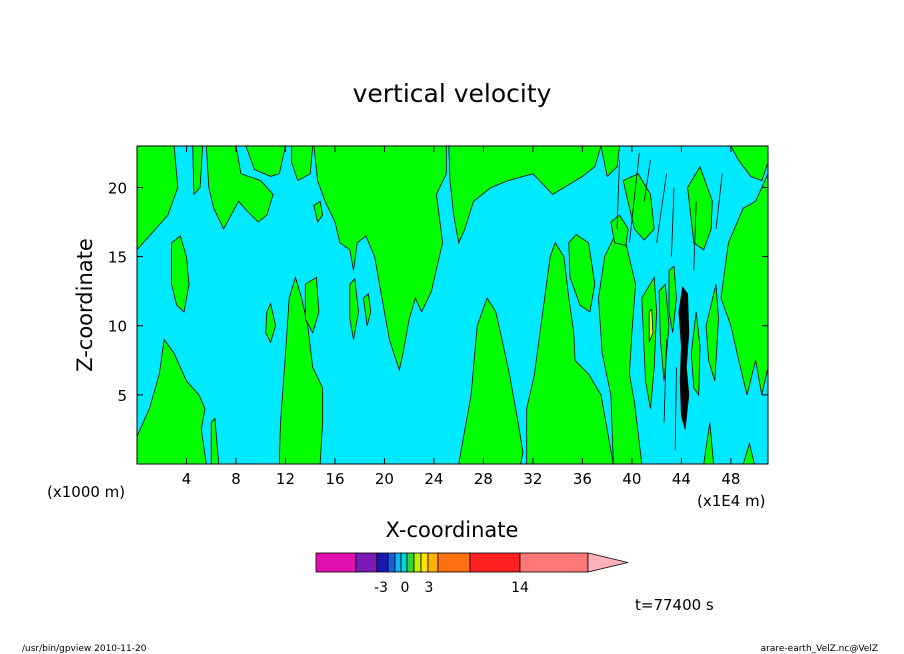 The image size is (904, 654). Describe the element at coordinates (483, 479) in the screenshot. I see `x-tick-label: 28` at that location.